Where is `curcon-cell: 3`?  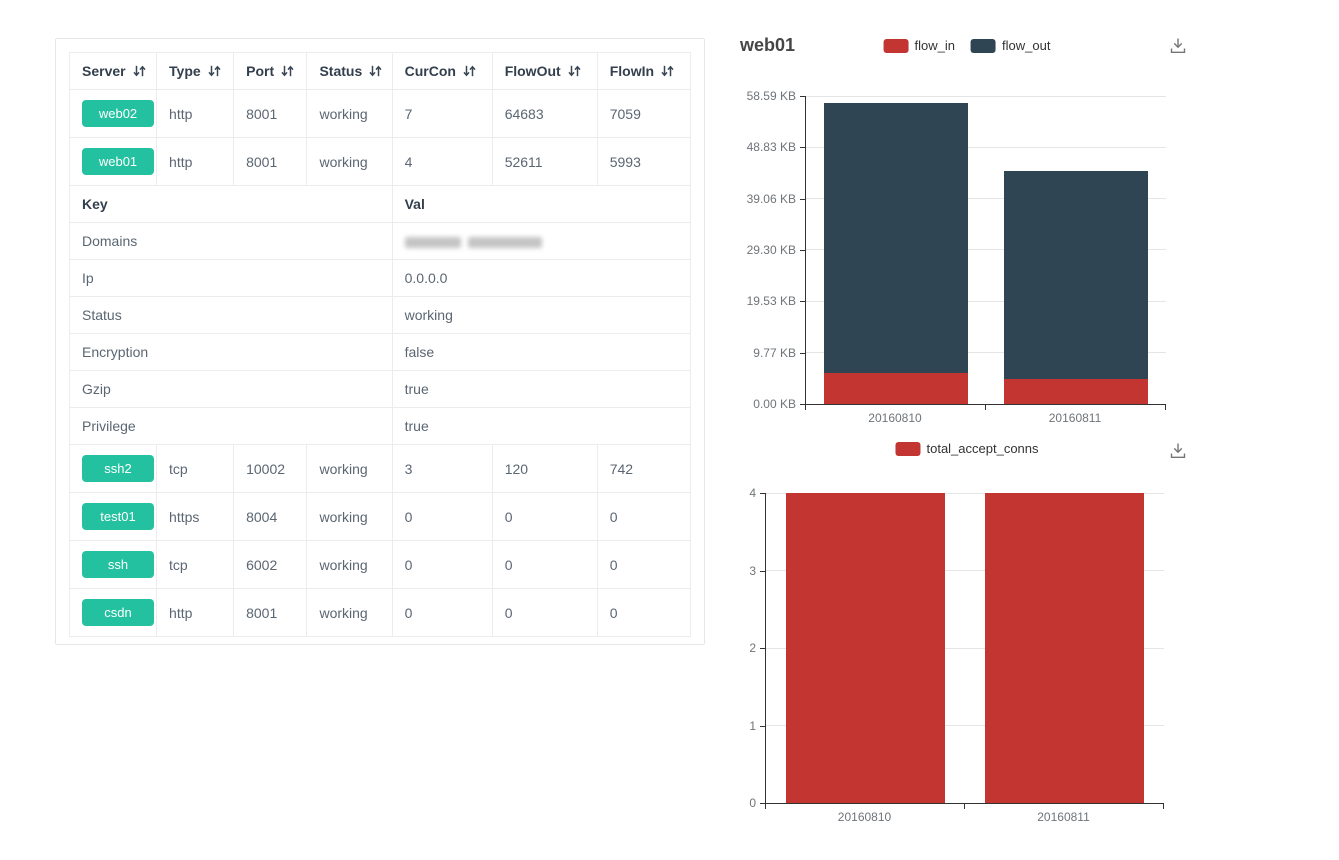 curcon-cell: 3 is located at coordinates (442, 468).